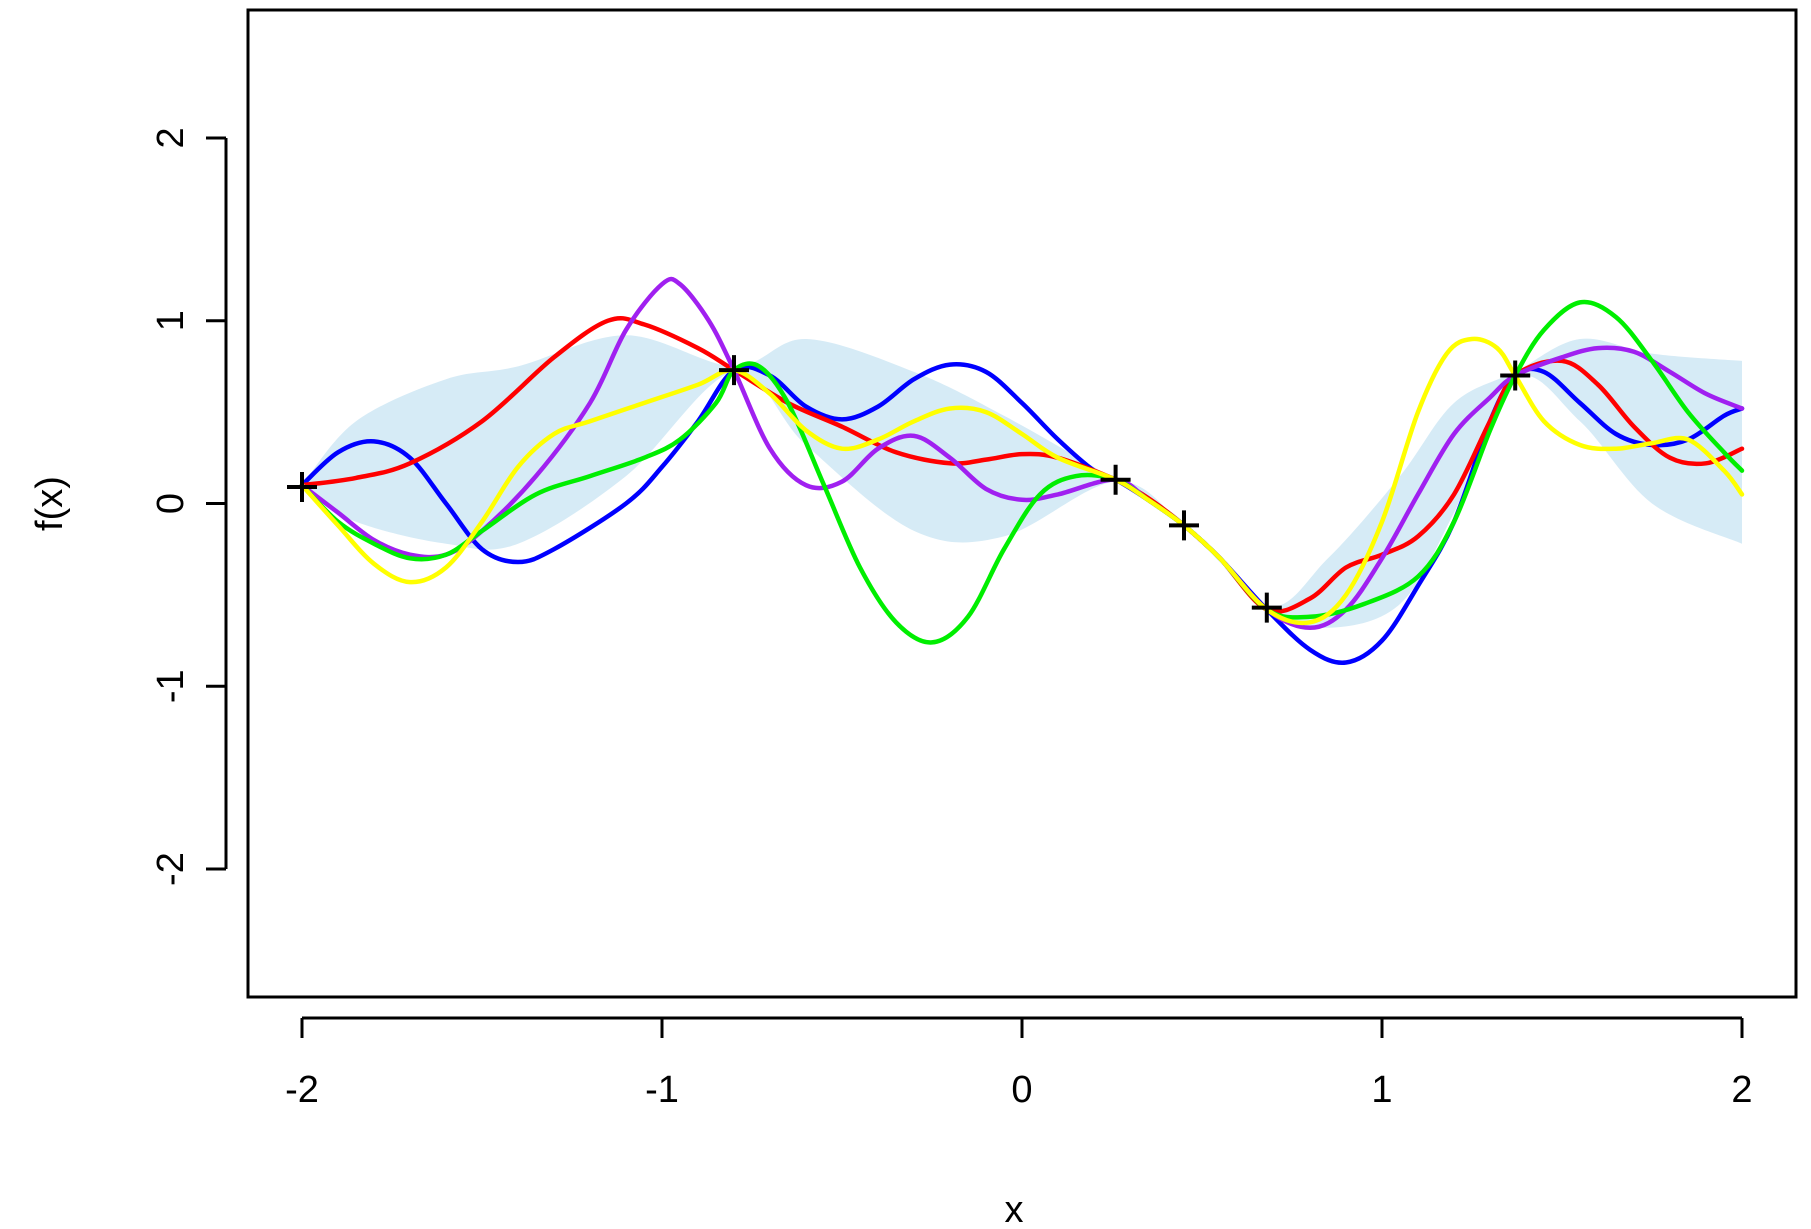 The height and width of the screenshot is (1229, 1811). I want to click on y-axis-label: f(x), so click(50, 503).